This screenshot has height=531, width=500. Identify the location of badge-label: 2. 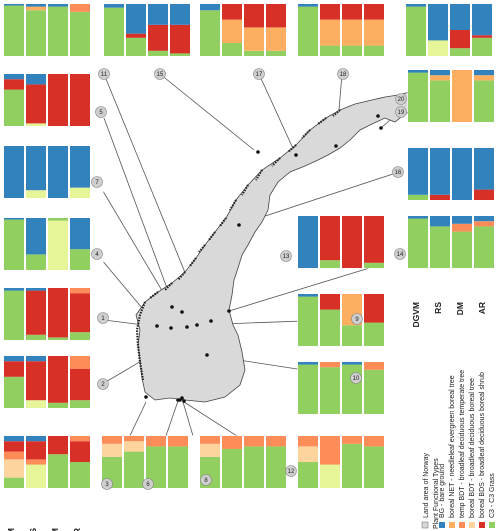
(103, 385).